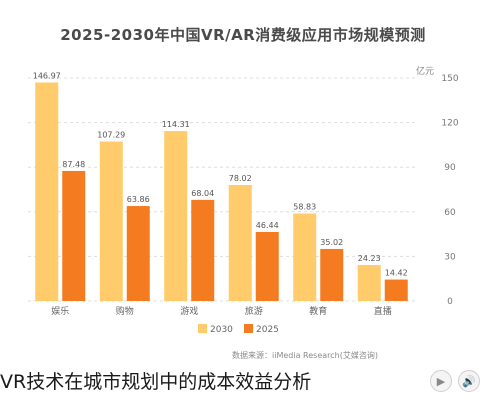 Image resolution: width=486 pixels, height=400 pixels. What do you see at coordinates (383, 311) in the screenshot?
I see `category-label: 直播` at bounding box center [383, 311].